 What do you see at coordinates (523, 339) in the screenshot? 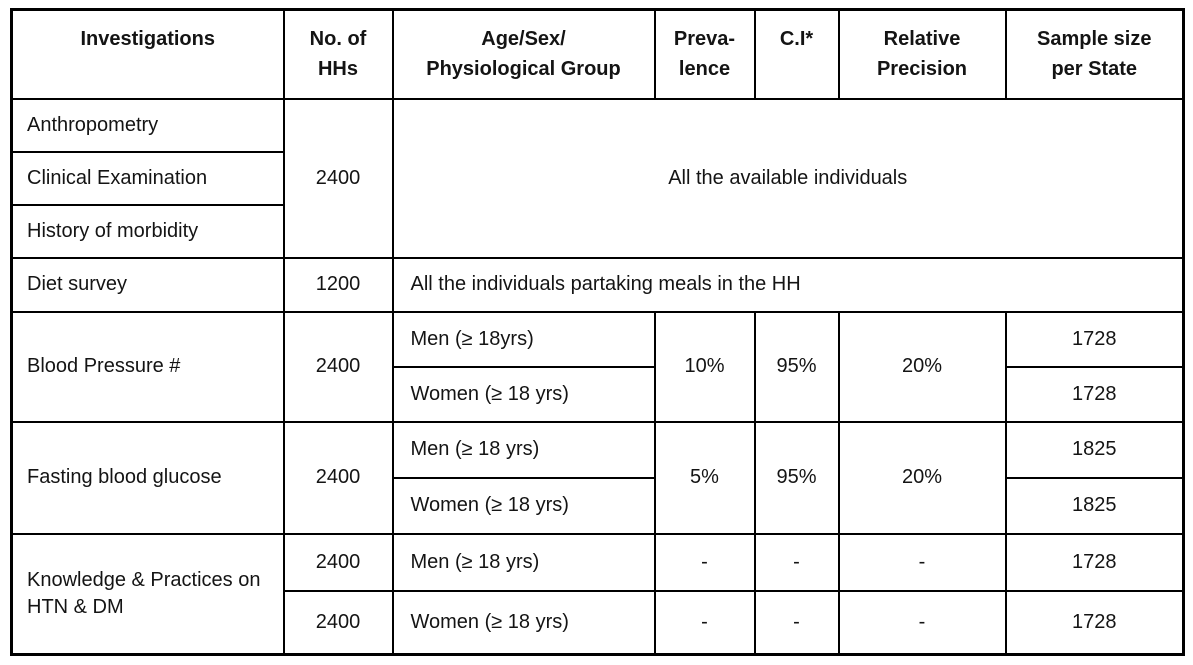
I see `cell-group-bp-men: Men (≥ 18yrs)` at bounding box center [523, 339].